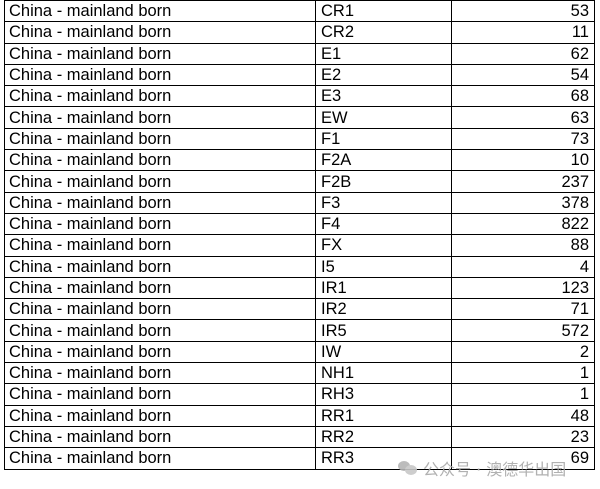  I want to click on count-cell: 237, so click(523, 181).